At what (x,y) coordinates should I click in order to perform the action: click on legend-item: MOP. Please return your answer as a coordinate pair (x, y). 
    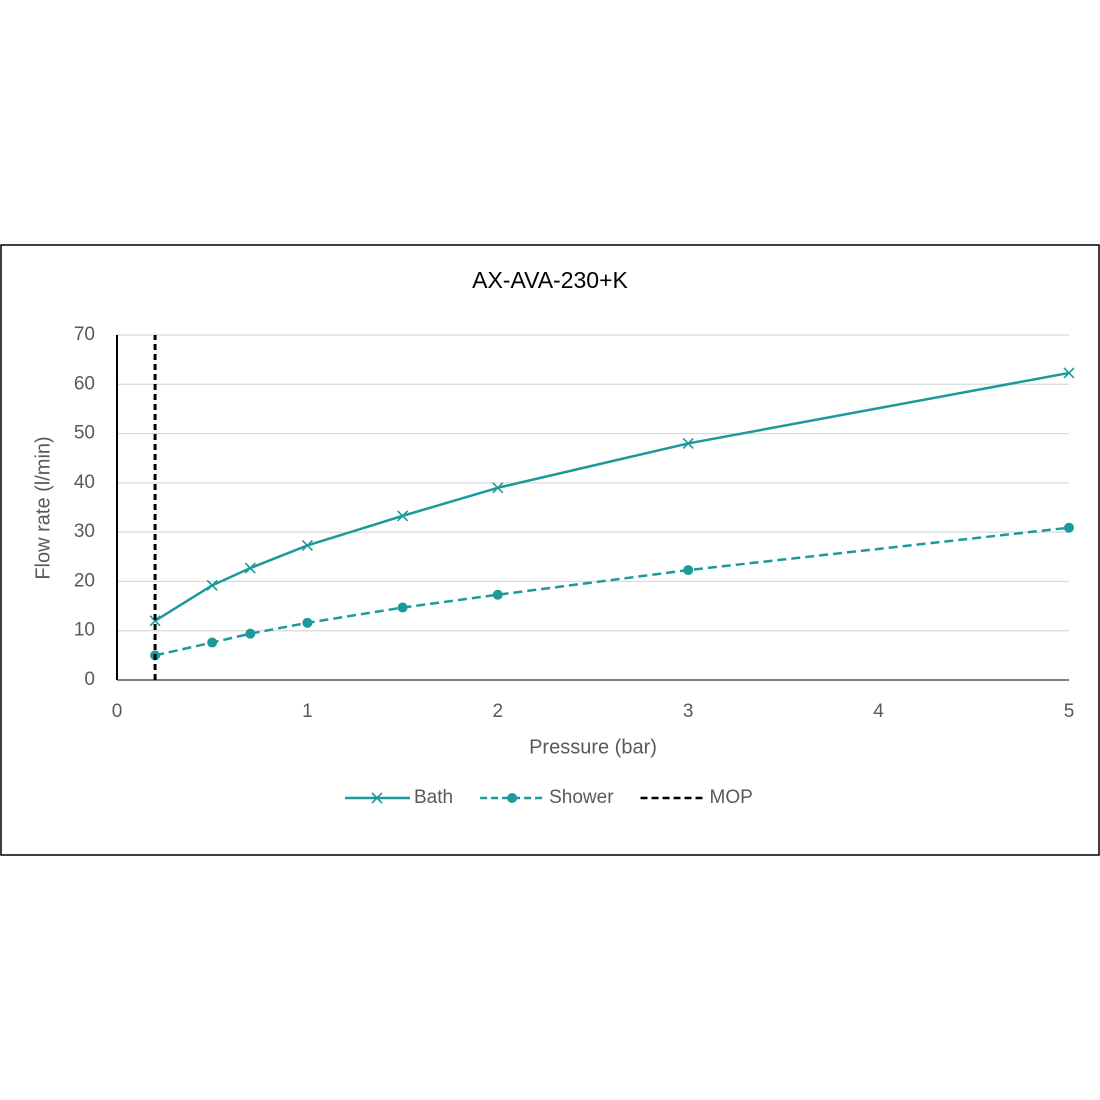
    Looking at the image, I should click on (696, 797).